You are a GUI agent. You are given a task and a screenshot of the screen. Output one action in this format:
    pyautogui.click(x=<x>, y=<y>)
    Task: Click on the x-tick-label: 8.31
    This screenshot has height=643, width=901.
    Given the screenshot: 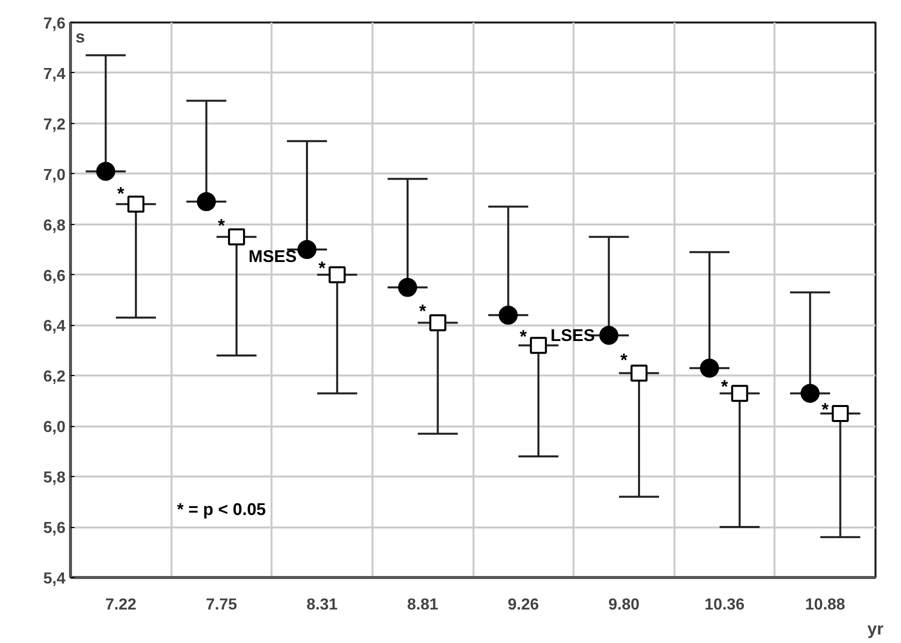 What is the action you would take?
    pyautogui.click(x=322, y=605)
    